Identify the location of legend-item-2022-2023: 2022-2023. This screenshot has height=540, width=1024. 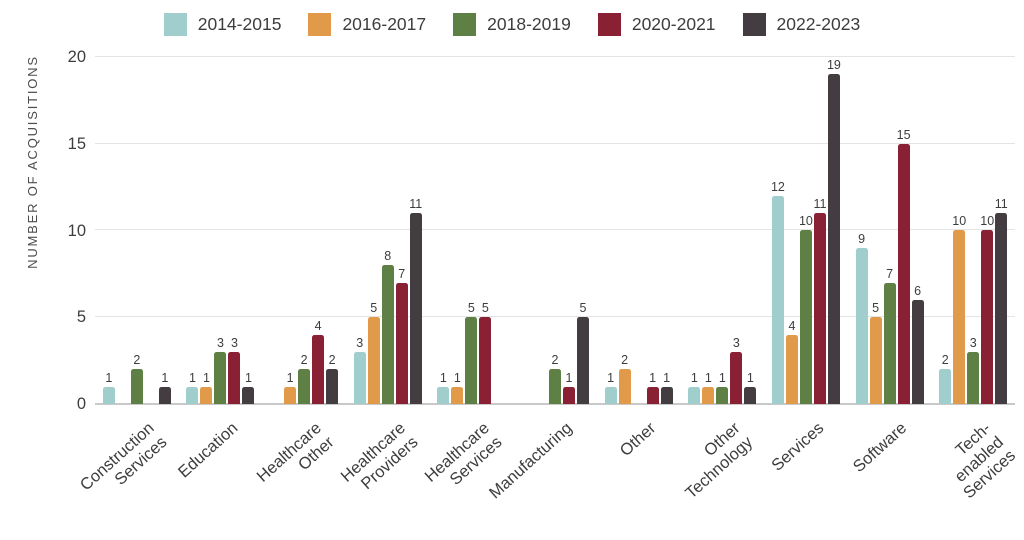
(801, 24).